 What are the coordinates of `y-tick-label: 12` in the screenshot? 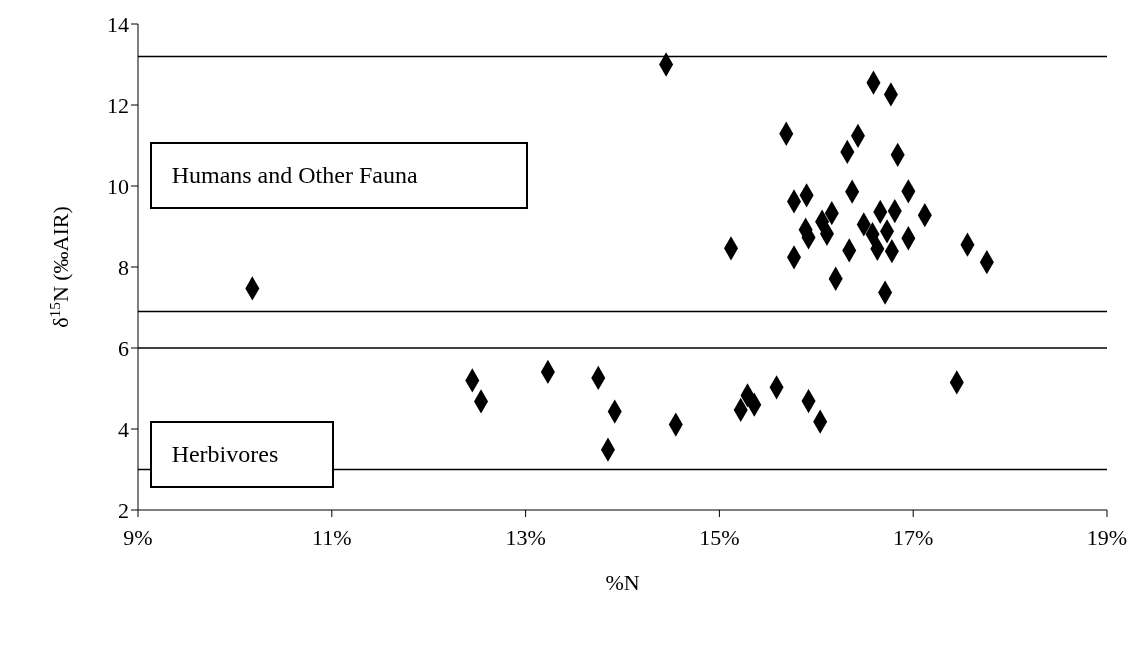 It's located at (118, 105).